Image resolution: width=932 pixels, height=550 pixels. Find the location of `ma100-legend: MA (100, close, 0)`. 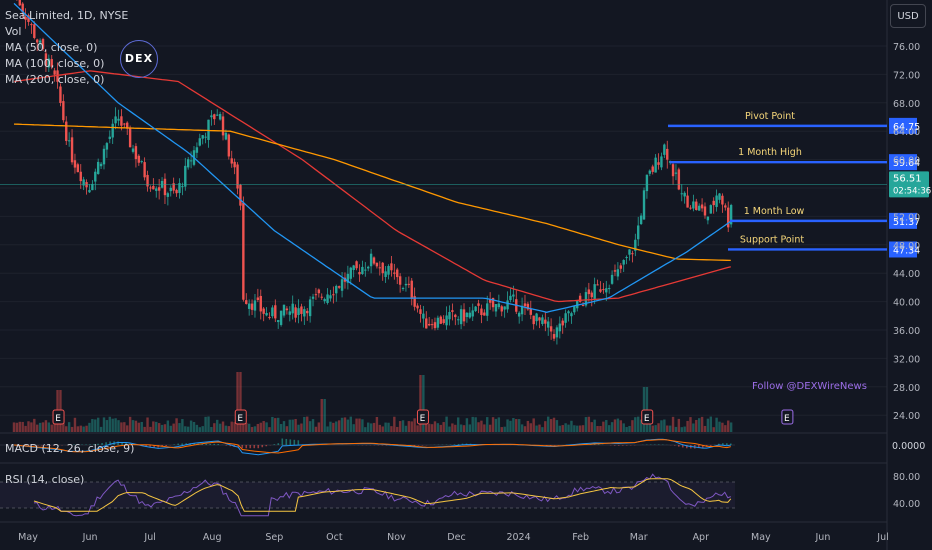

ma100-legend: MA (100, close, 0) is located at coordinates (55, 63).